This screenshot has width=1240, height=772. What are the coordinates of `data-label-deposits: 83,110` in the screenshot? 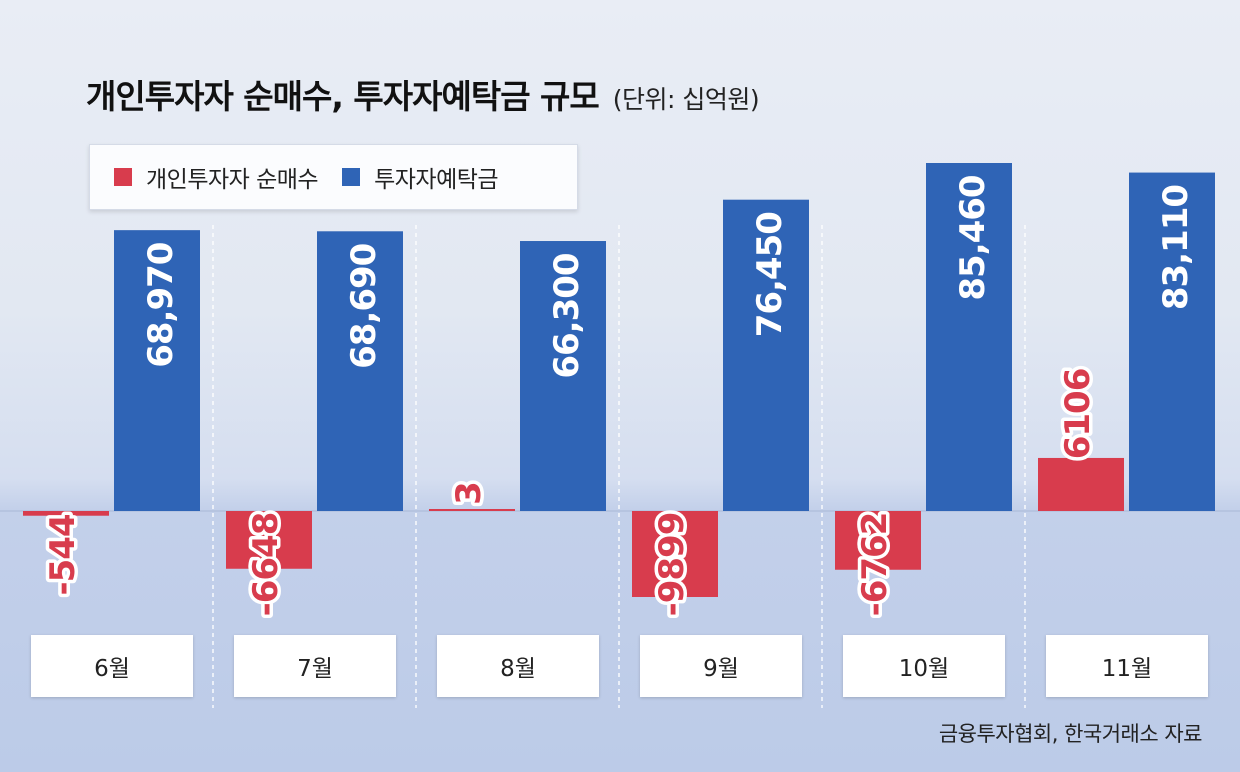 It's located at (1176, 248).